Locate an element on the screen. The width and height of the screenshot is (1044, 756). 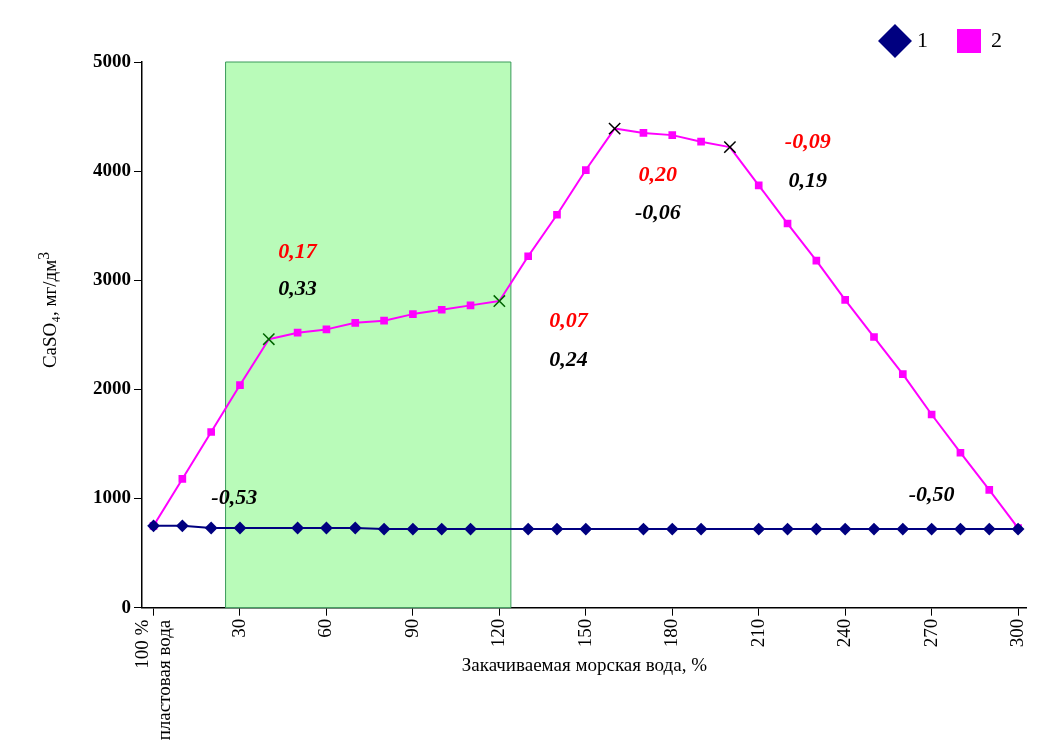
x-tick-label: 30 is located at coordinates (238, 628).